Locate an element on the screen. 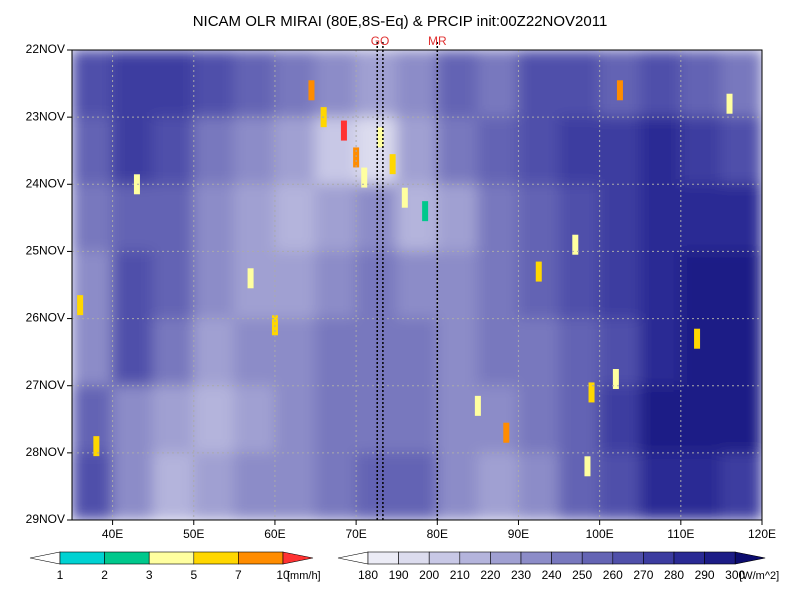  y-tick-label: 23NOV is located at coordinates (45, 116).